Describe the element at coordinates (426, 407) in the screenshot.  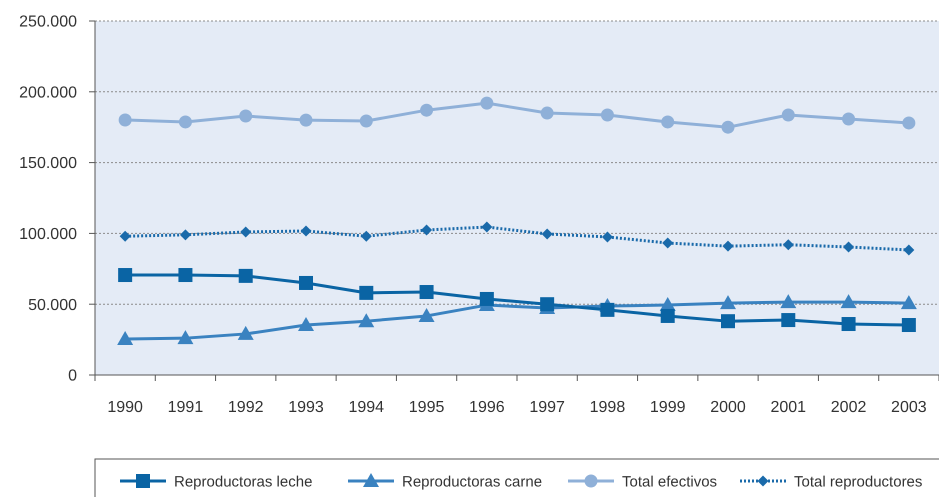
I see `x-tick-label: 1995` at that location.